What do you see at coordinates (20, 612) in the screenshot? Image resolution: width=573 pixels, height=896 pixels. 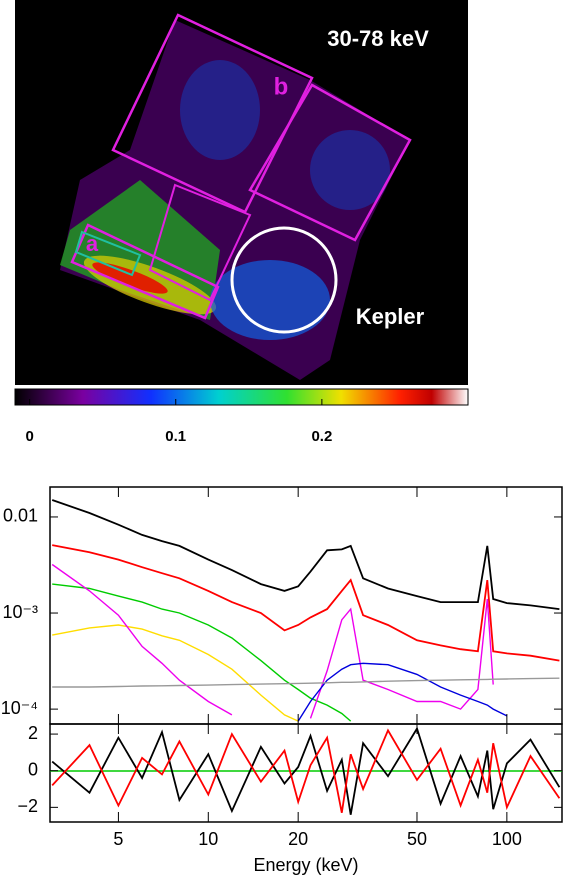 I see `y-tick-label: 10⁻³` at bounding box center [20, 612].